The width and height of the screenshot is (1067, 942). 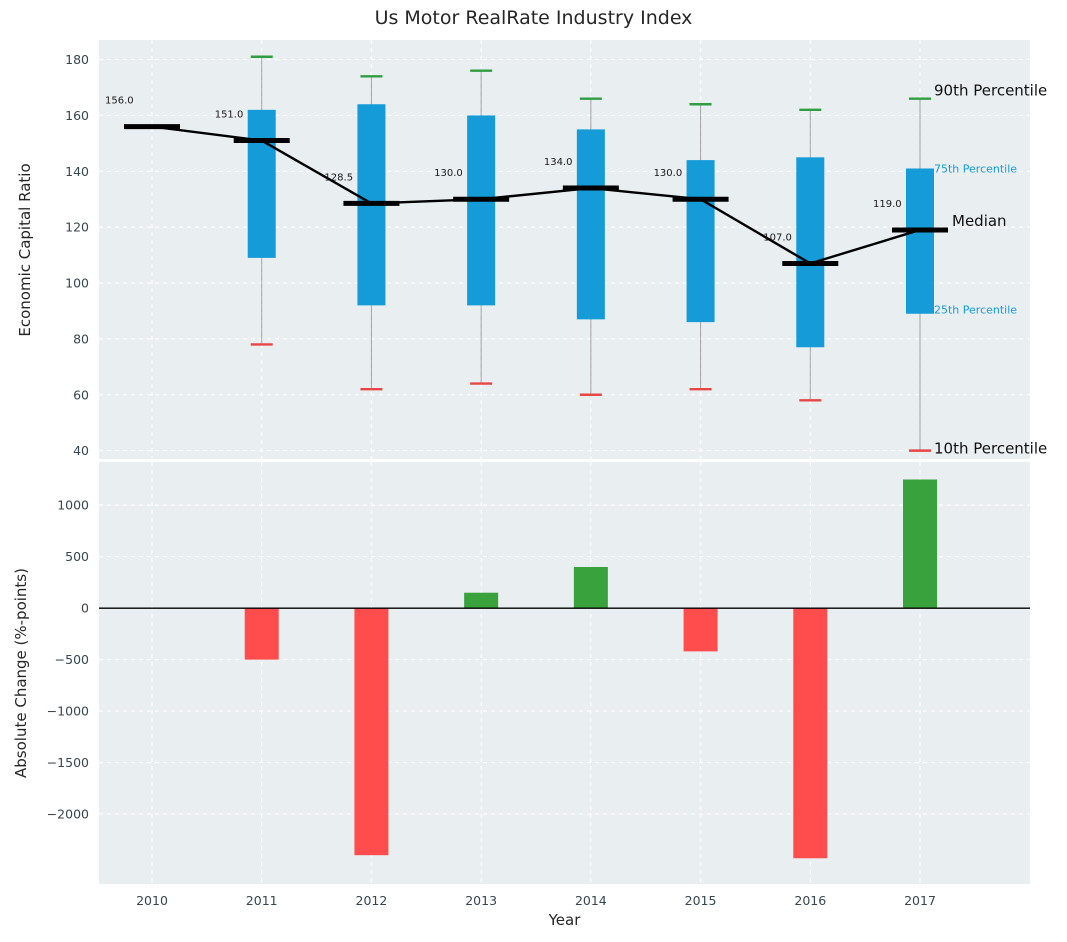 What do you see at coordinates (481, 900) in the screenshot?
I see `x-tick-label: 2013` at bounding box center [481, 900].